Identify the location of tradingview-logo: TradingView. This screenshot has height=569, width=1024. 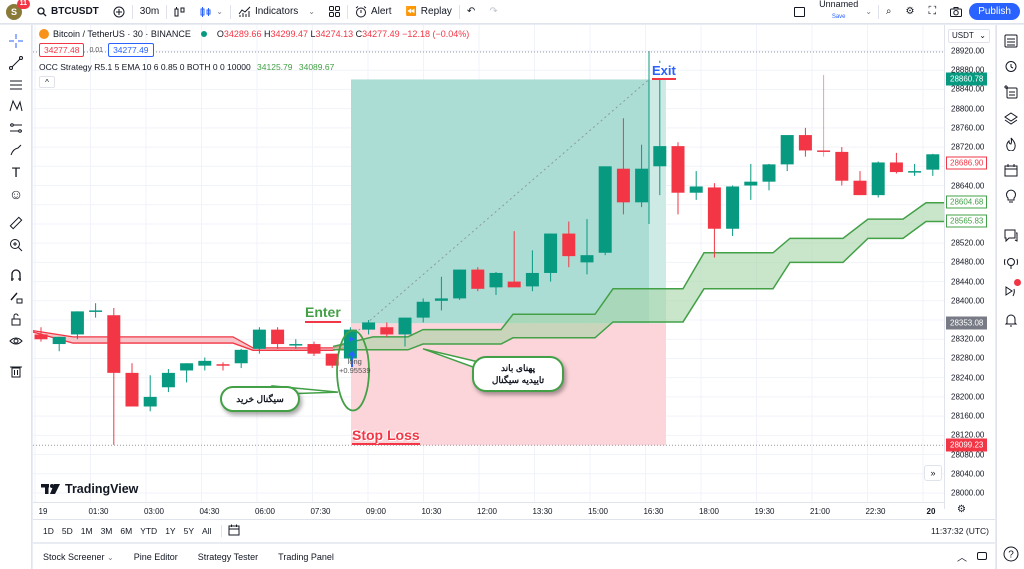
(89, 489).